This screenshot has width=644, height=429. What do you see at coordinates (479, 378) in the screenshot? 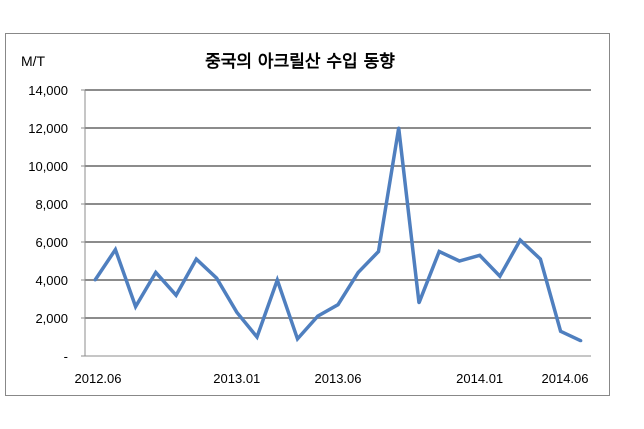
I see `x-tick-label: 2014.01` at bounding box center [479, 378].